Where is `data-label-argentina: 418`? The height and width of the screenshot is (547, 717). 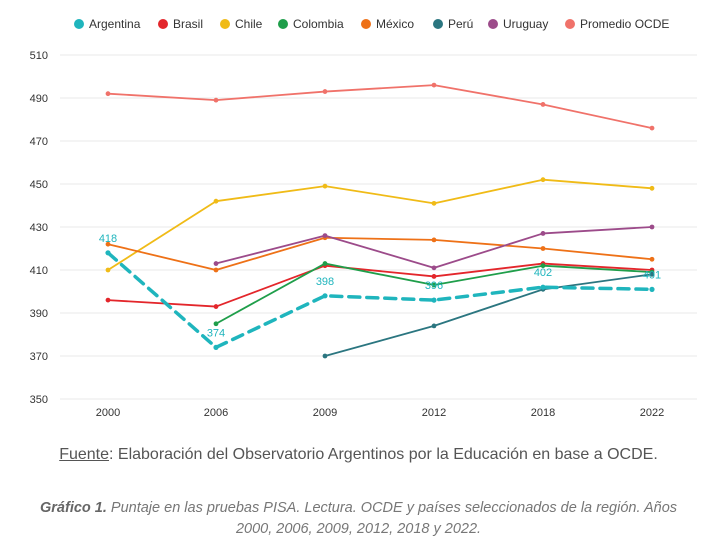
data-label-argentina: 418 is located at coordinates (108, 239).